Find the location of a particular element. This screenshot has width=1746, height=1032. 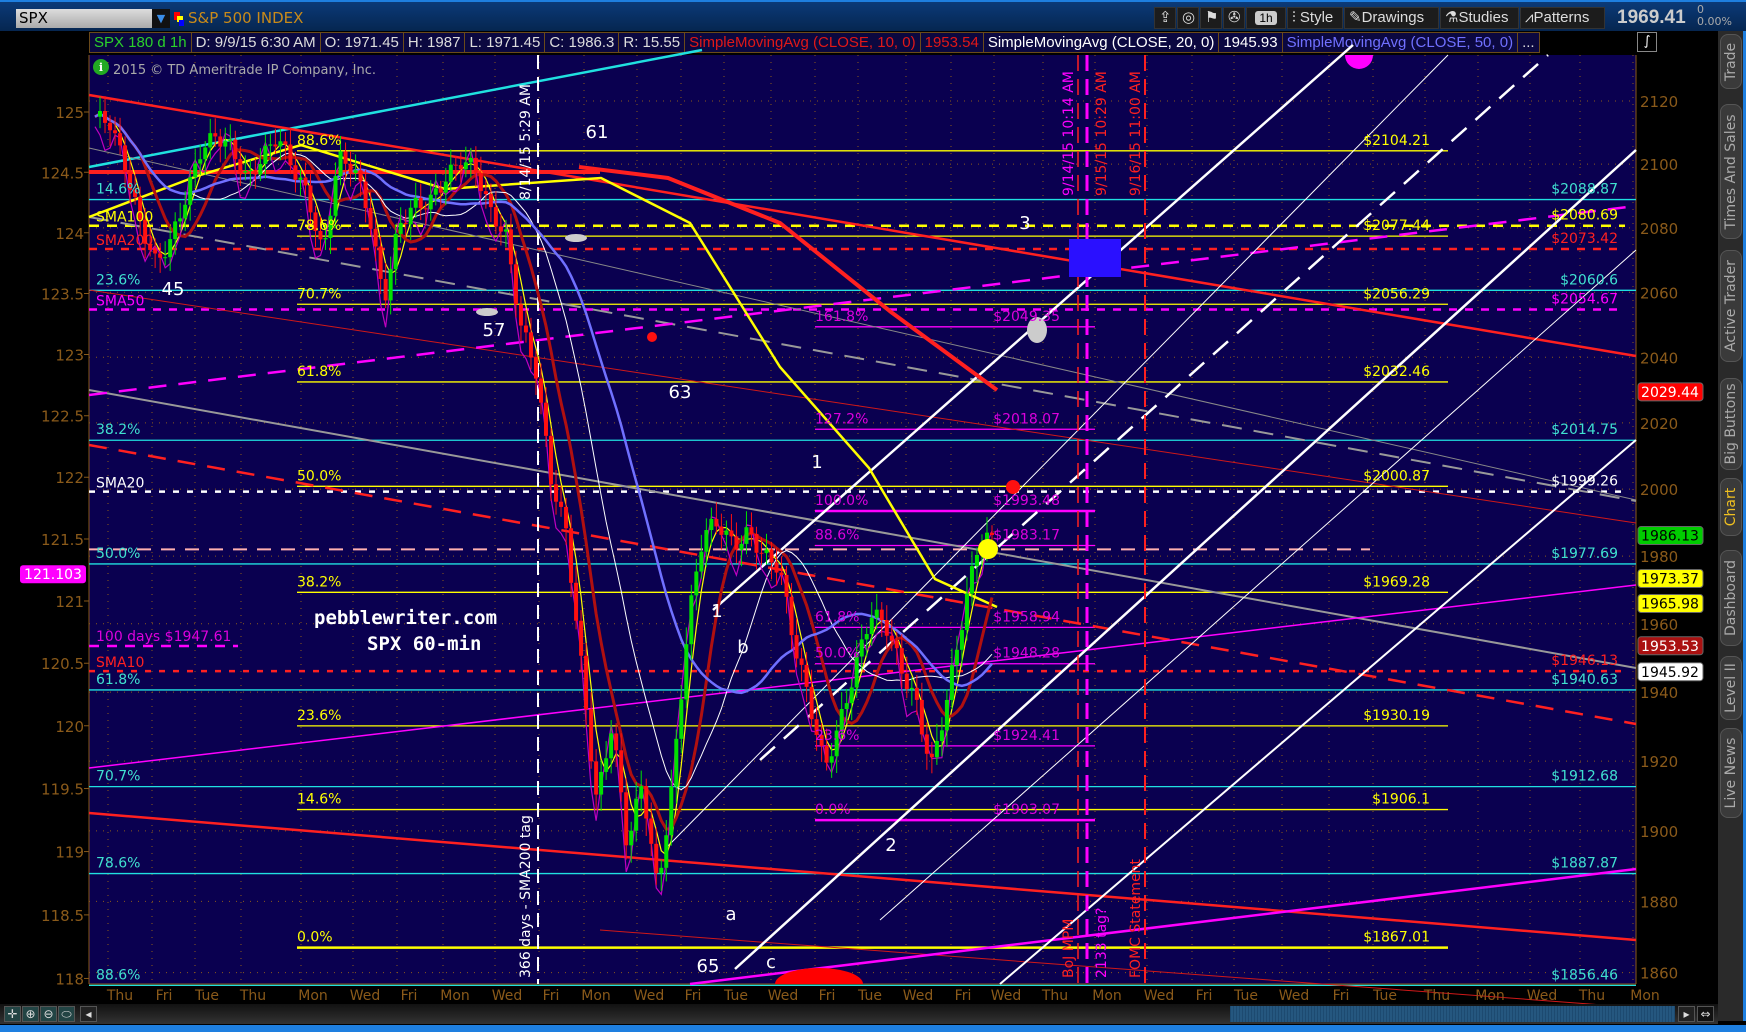

red-thin-trendline-lower is located at coordinates (1116, 966).